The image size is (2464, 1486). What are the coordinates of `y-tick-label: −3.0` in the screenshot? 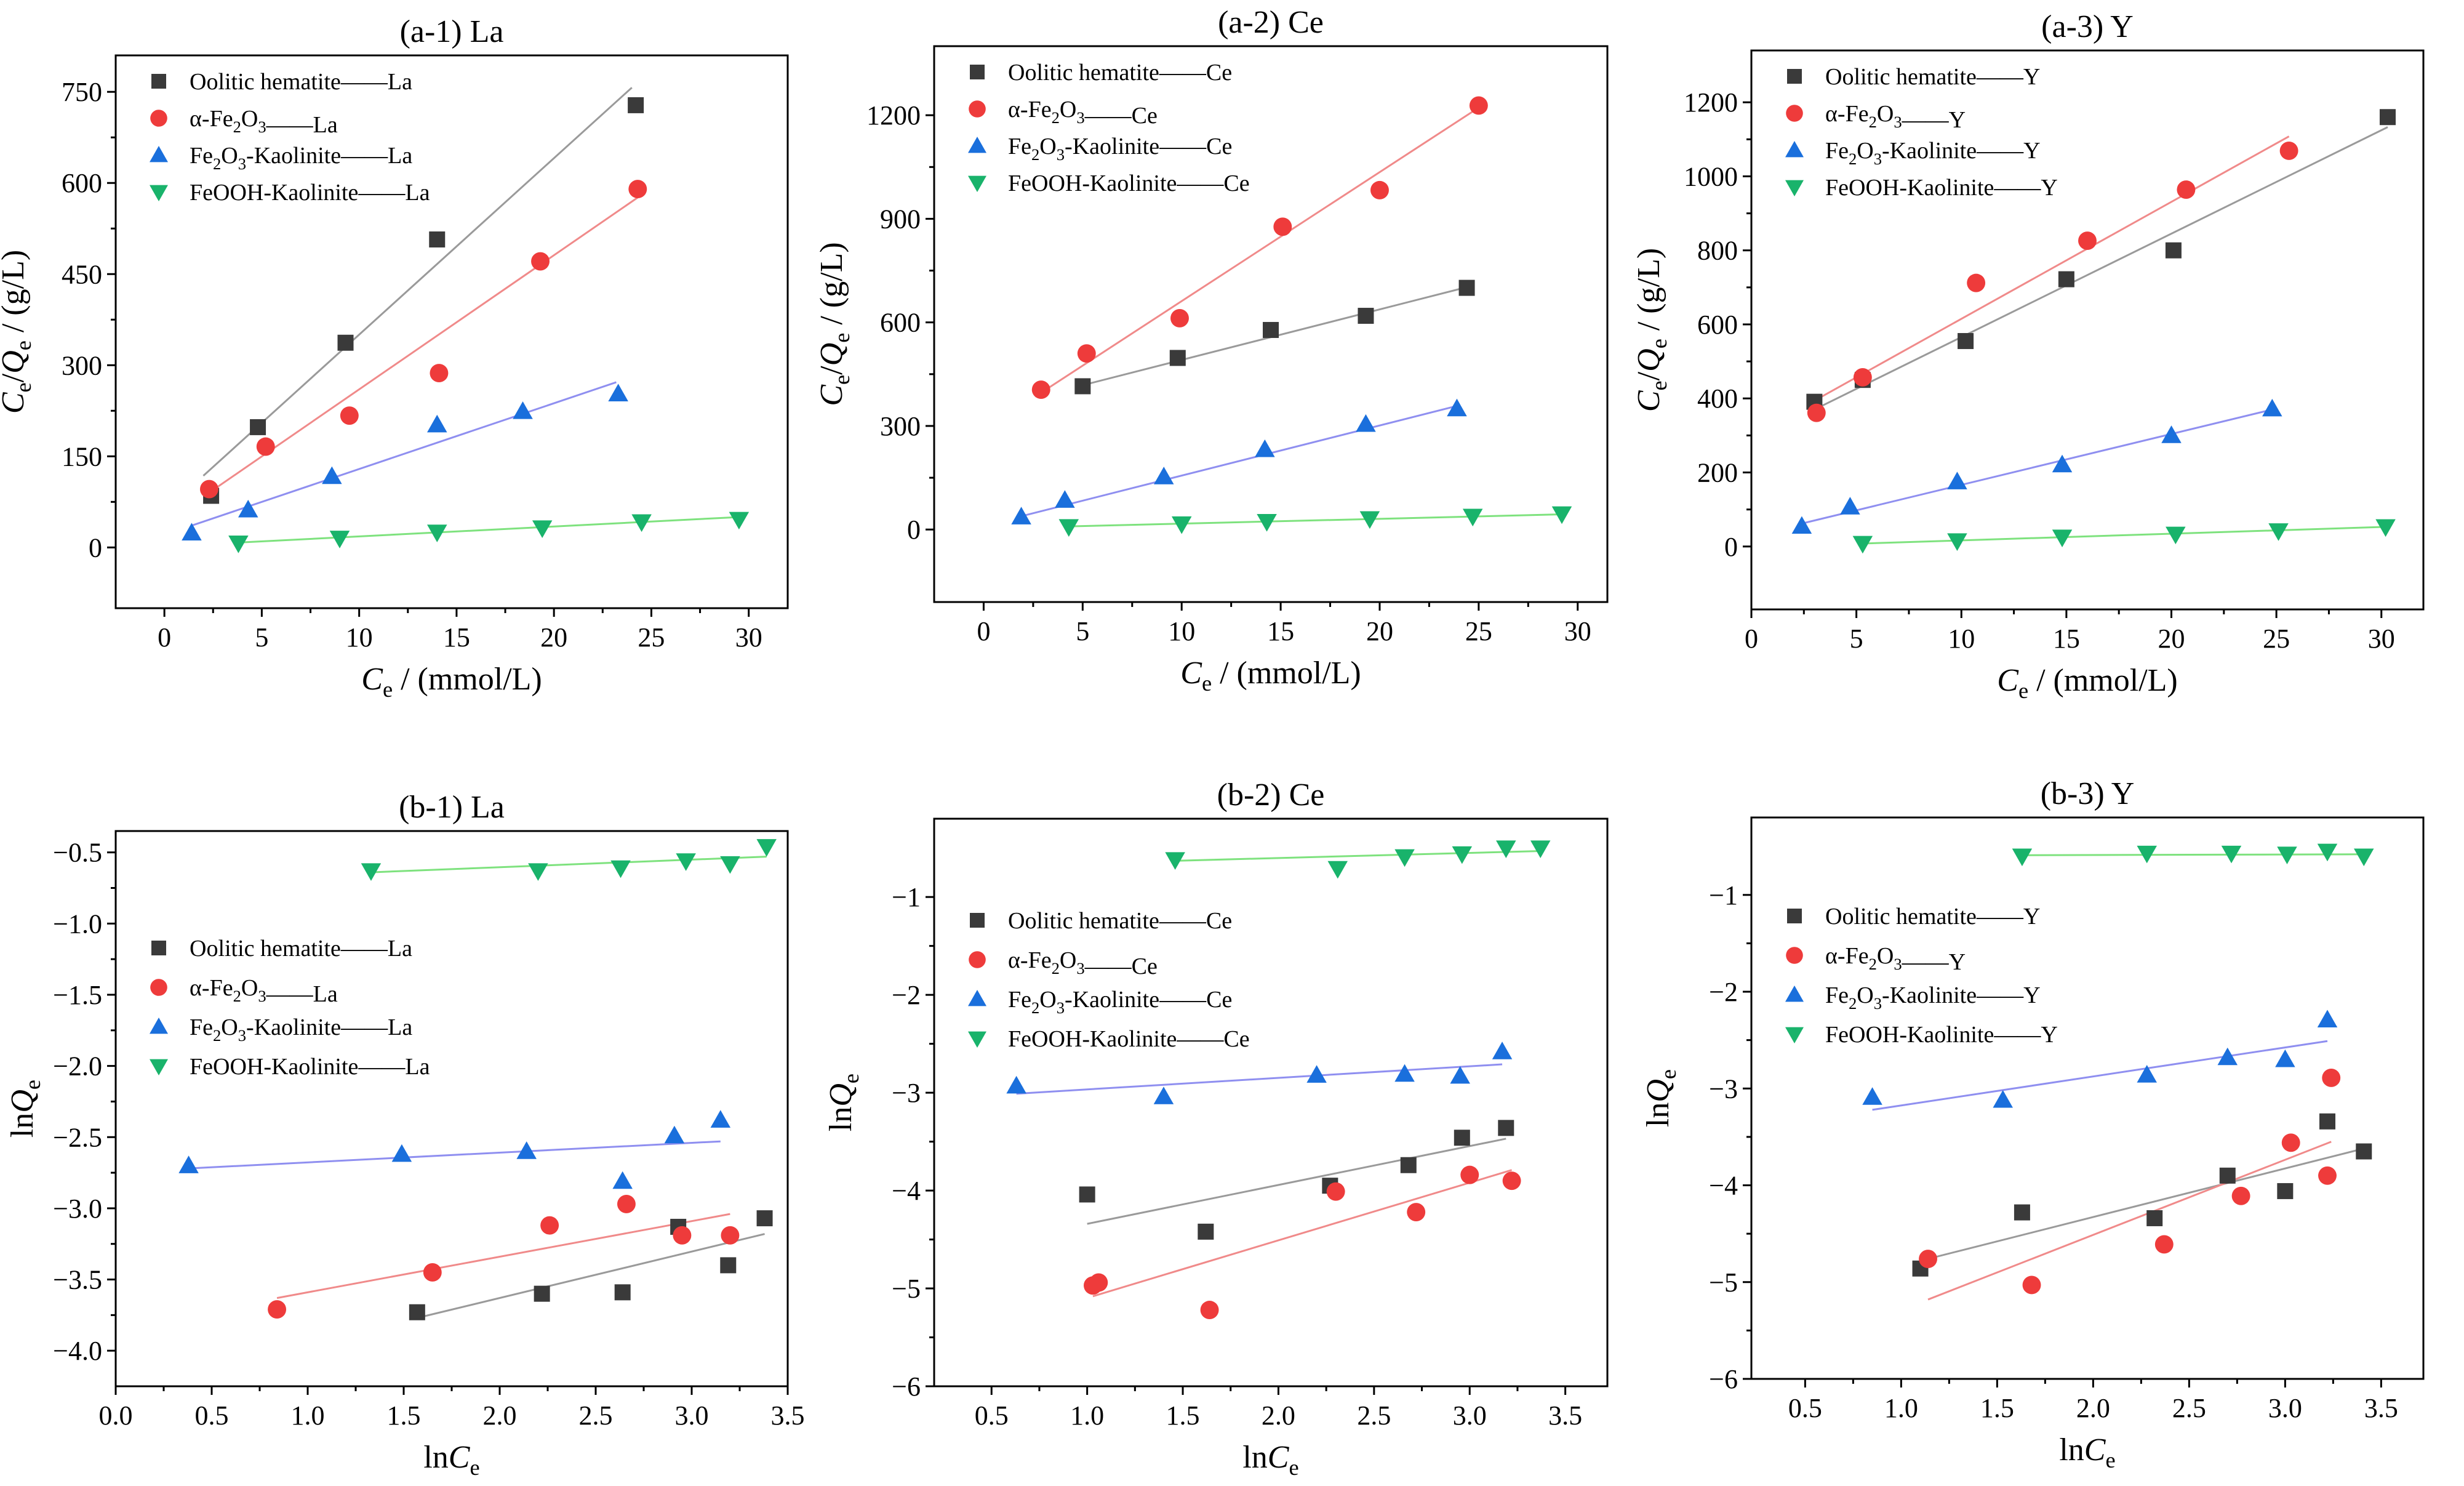 It's located at (77, 1209).